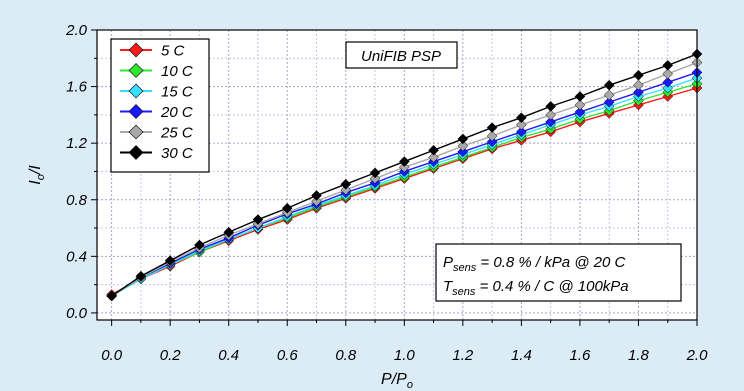 This screenshot has height=391, width=744. Describe the element at coordinates (76, 30) in the screenshot. I see `y-tick-label: 2.0` at that location.